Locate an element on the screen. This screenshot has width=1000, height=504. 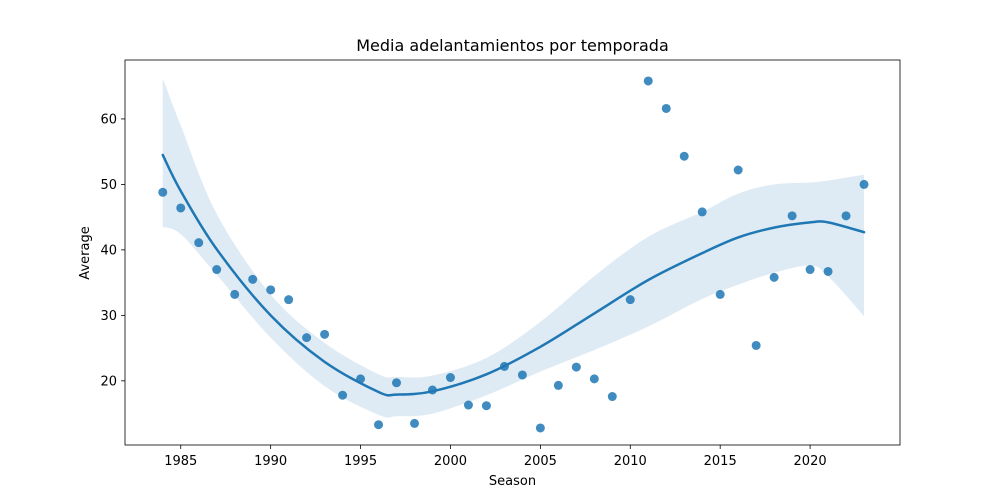
x-tick-label: 2005 is located at coordinates (540, 461).